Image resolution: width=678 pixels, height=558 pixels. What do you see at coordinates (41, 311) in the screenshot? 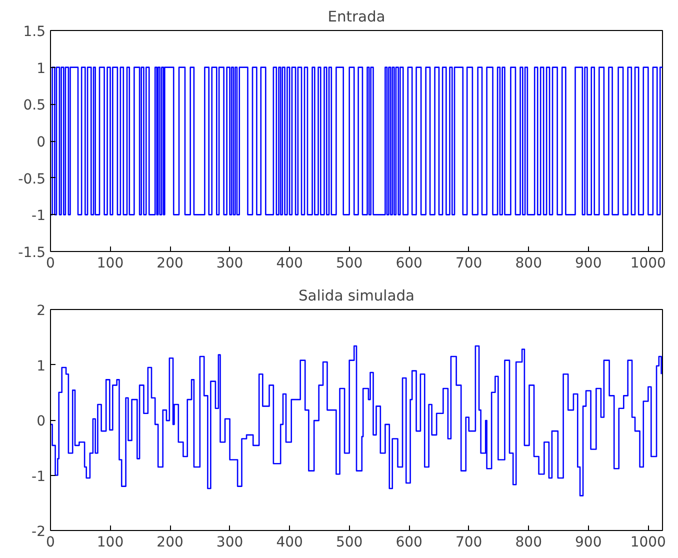
I see `y-tick-label: 2` at bounding box center [41, 311].